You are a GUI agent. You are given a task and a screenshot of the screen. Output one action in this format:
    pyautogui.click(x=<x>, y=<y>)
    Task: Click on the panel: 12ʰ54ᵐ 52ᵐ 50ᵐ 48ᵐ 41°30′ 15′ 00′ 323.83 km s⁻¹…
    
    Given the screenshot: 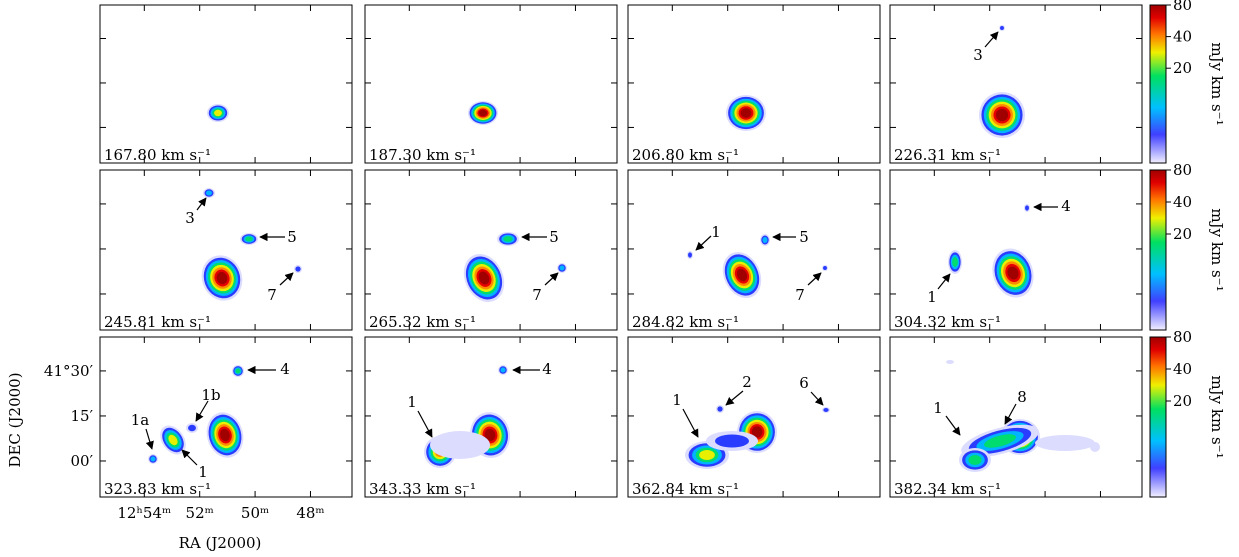 What is the action you would take?
    pyautogui.click(x=198, y=429)
    